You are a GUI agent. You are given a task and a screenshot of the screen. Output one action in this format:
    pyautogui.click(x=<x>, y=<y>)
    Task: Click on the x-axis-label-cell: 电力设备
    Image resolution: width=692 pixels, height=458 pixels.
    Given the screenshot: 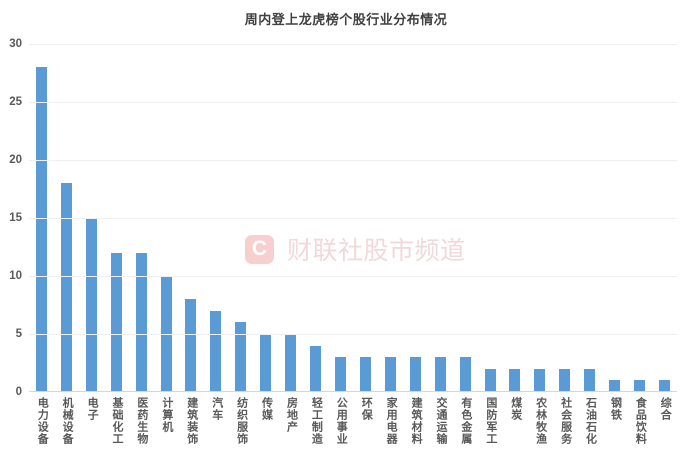 What is the action you would take?
    pyautogui.click(x=41, y=421)
    